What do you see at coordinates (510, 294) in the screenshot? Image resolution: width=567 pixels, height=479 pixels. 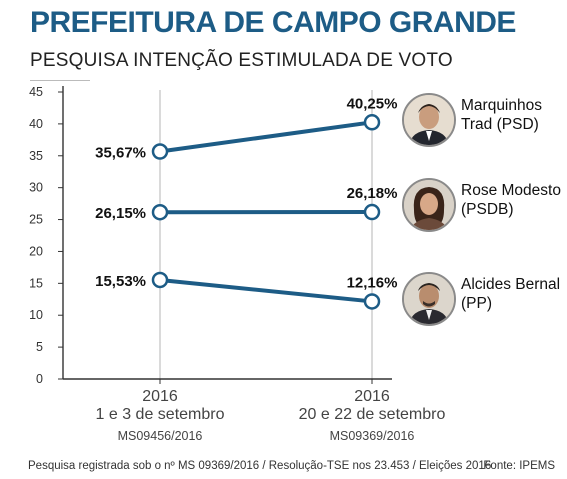 I see `candidate-label: Alcides Bernal (PP)` at bounding box center [510, 294].